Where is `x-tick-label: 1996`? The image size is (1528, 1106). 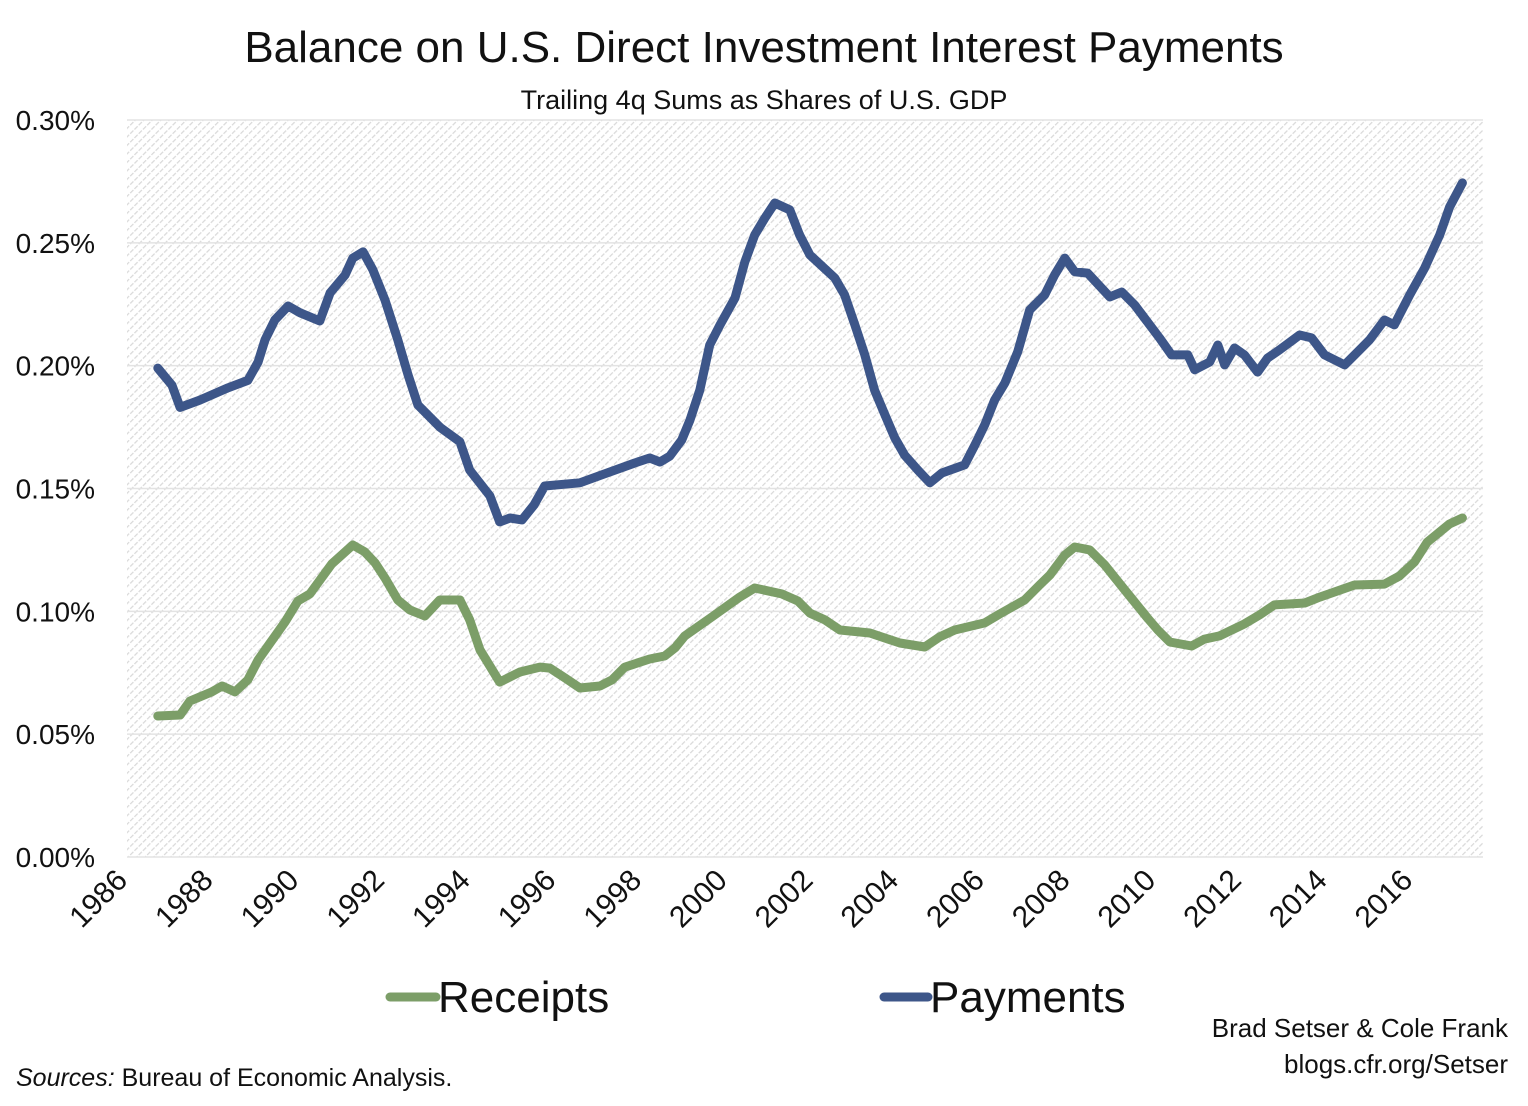
x-tick-label: 1996 is located at coordinates (527, 899).